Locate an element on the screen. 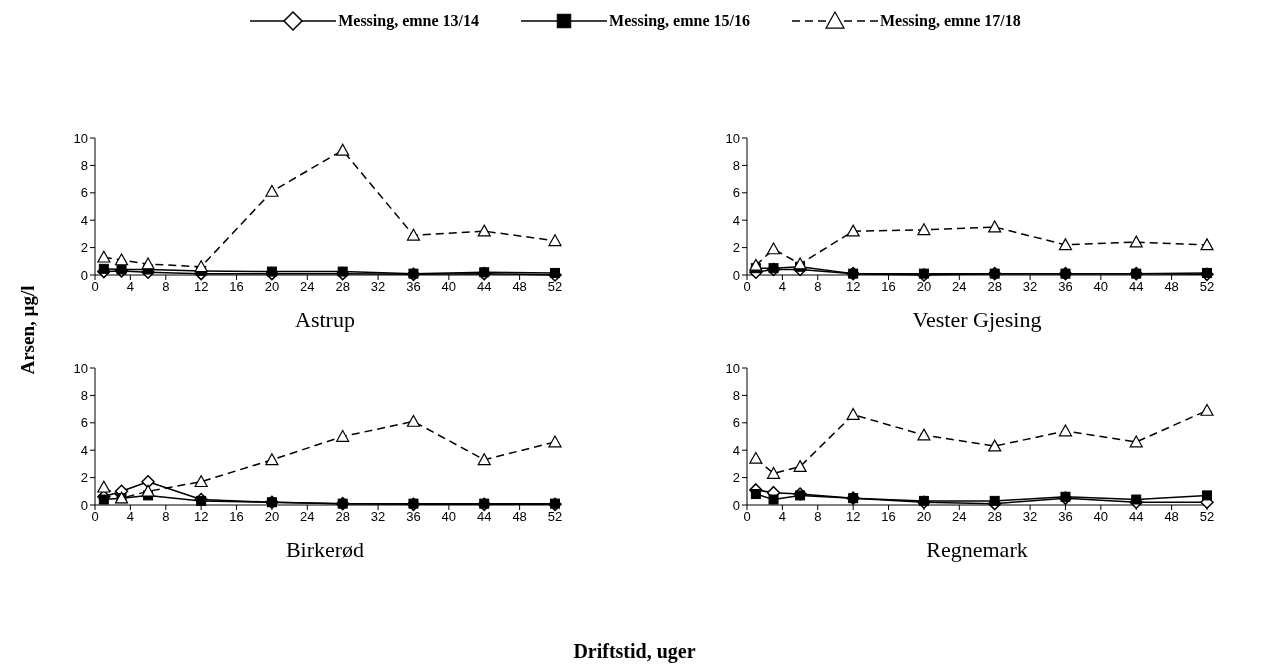  text: Vester Gjesing is located at coordinates (977, 320).